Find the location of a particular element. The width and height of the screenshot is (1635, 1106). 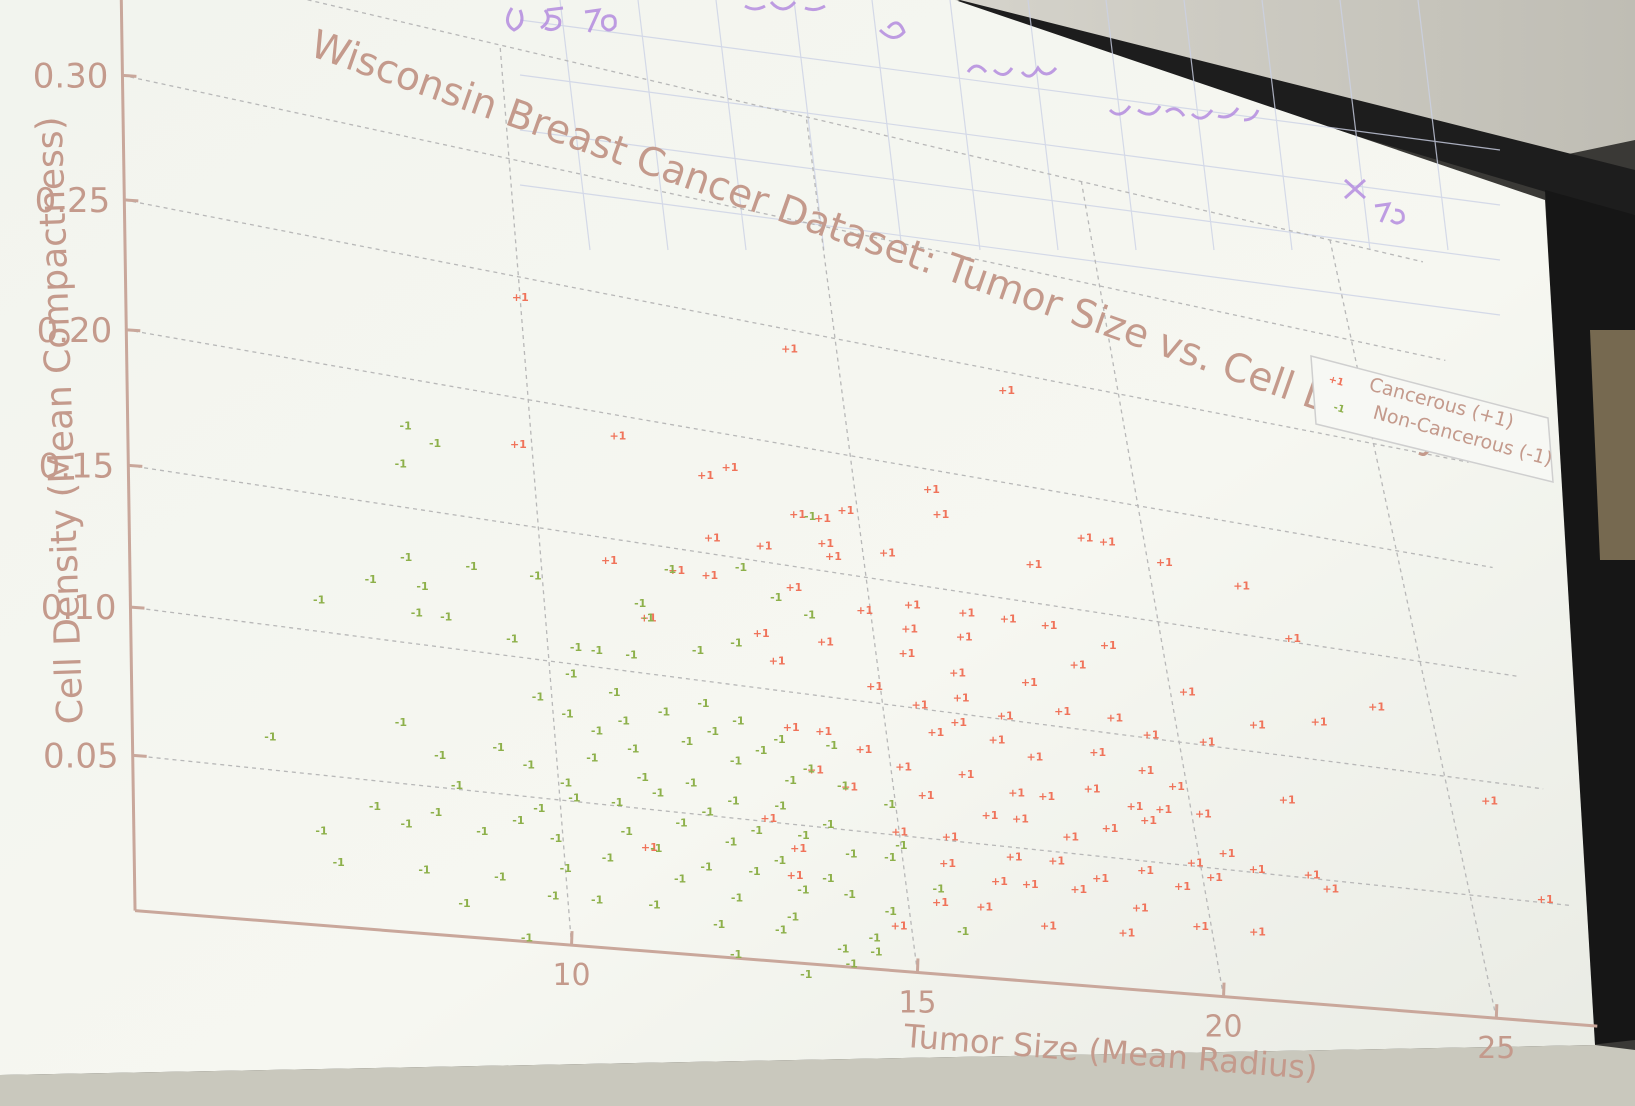

x-tick-labels: 10 15 20 25 is located at coordinates (1033, 1012).